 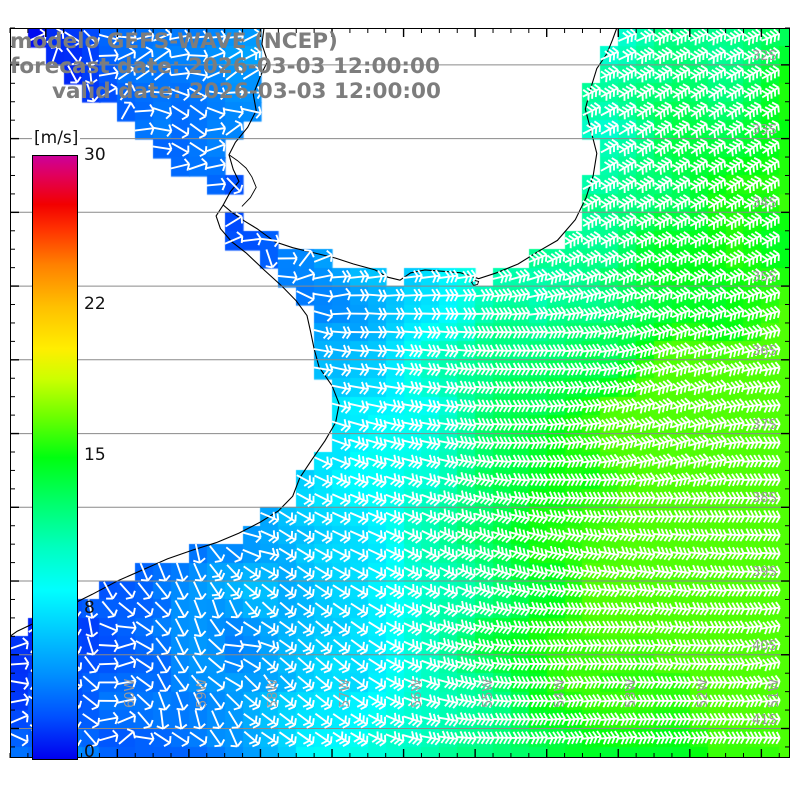 What do you see at coordinates (95, 155) in the screenshot?
I see `colorbar-tick-30: 30` at bounding box center [95, 155].